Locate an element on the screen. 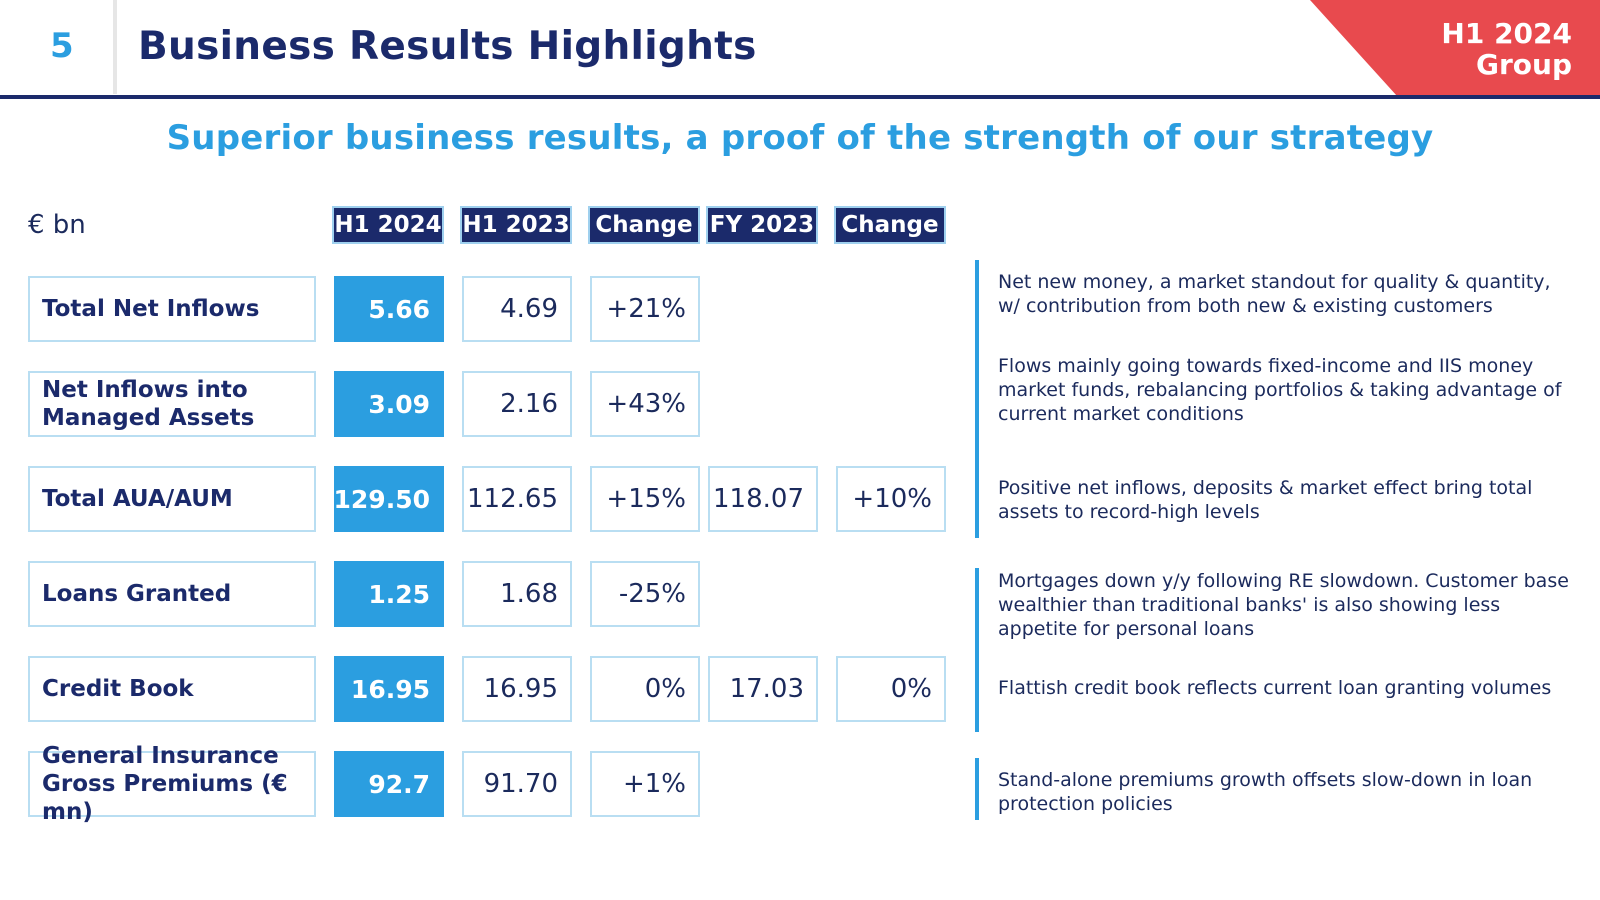 Image resolution: width=1600 pixels, height=900 pixels. cell-change-fy-credit-book: 0% is located at coordinates (891, 689).